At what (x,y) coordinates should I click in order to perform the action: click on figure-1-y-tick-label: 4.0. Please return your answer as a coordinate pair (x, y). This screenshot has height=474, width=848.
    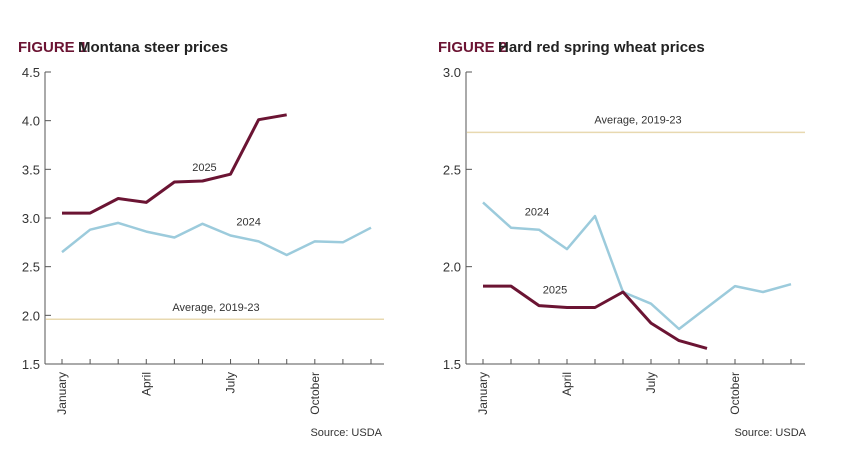
    Looking at the image, I should click on (31, 121).